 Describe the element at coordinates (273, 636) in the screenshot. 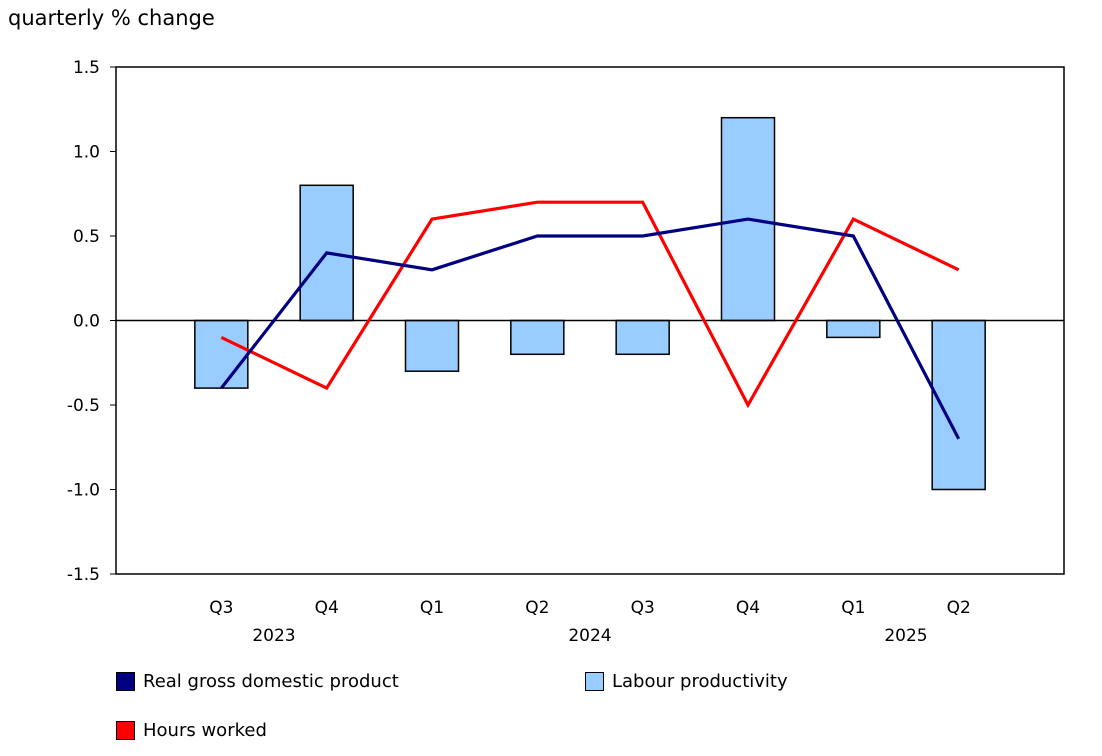

I see `x-year-label: 2023` at that location.